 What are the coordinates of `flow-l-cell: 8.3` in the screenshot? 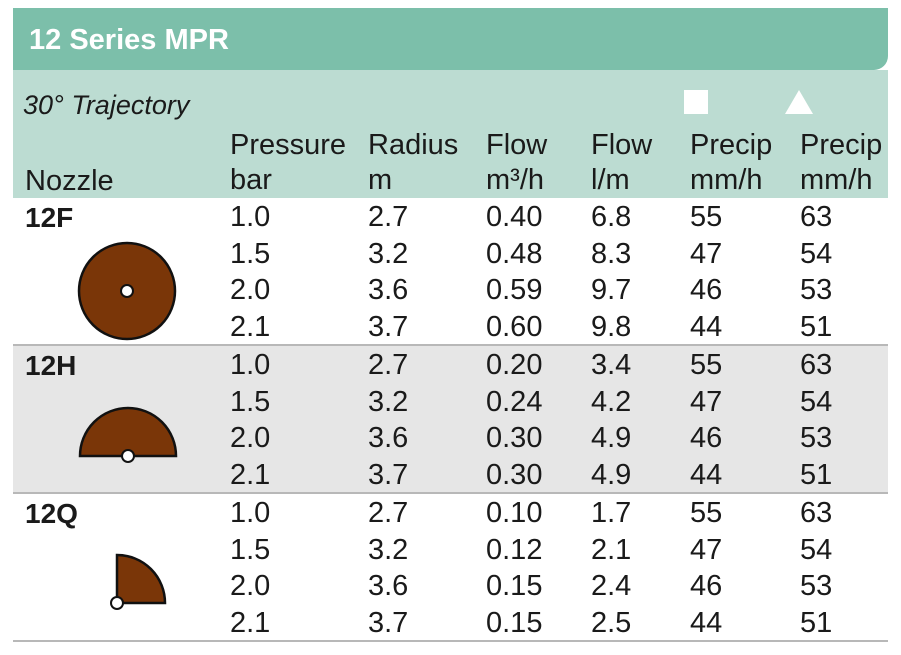 It's located at (611, 253).